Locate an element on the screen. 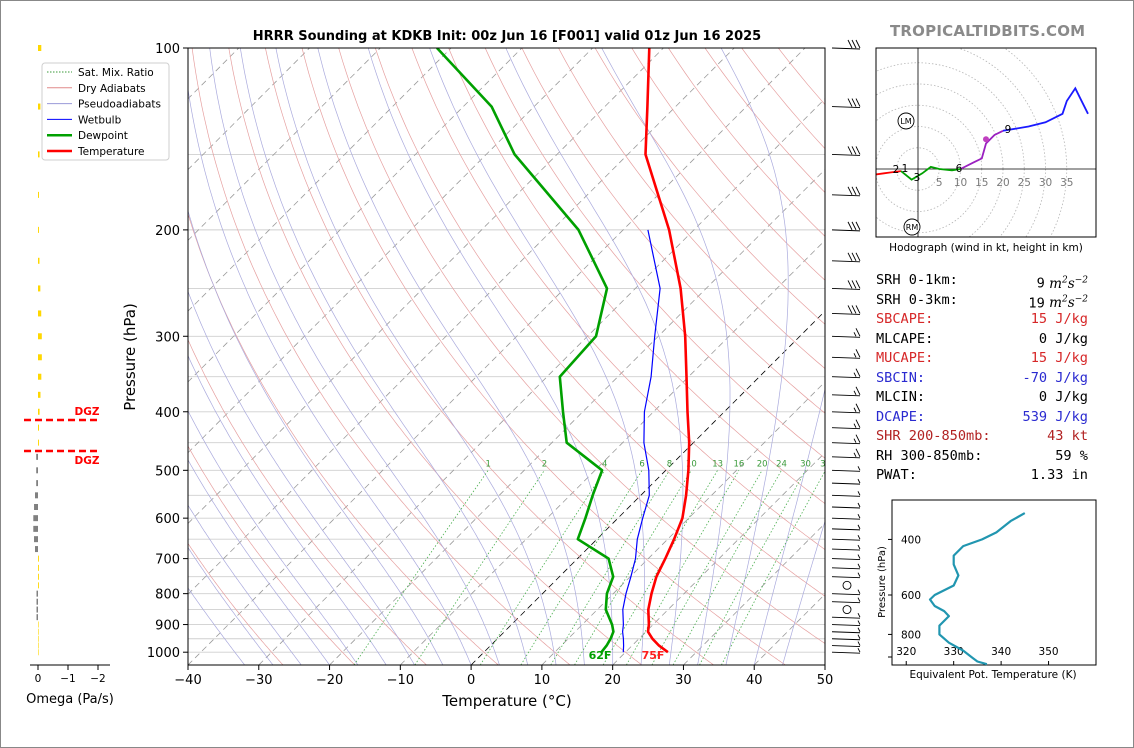  hodograph-height-label: 3 is located at coordinates (917, 178).